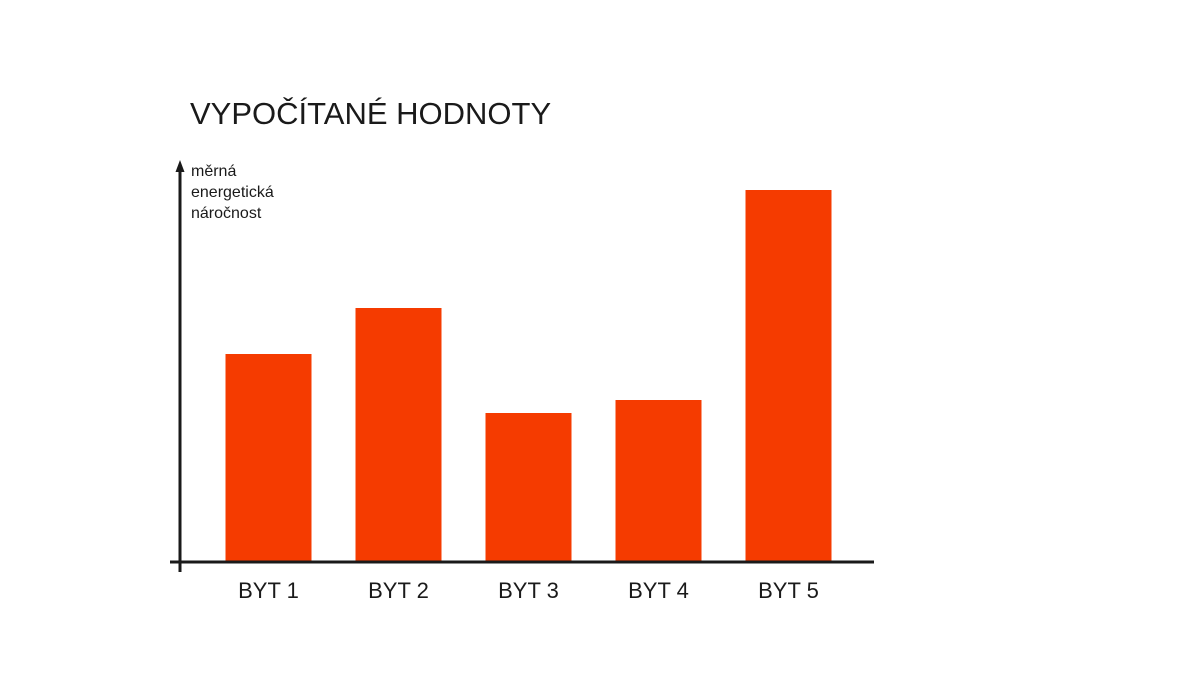 Image resolution: width=1200 pixels, height=695 pixels. I want to click on x-tick-label-1: BYT 1, so click(268, 590).